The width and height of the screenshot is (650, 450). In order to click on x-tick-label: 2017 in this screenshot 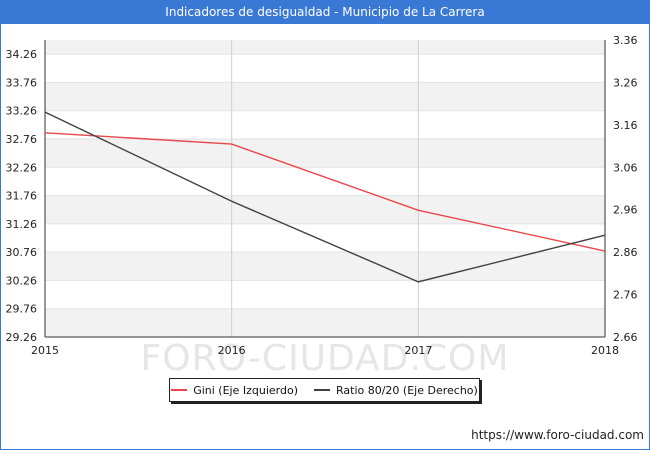, I will do `click(418, 350)`.